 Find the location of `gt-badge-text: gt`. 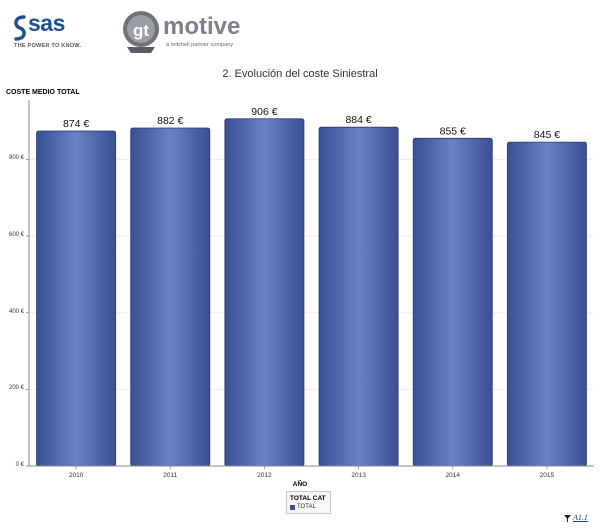

gt-badge-text: gt is located at coordinates (141, 30).